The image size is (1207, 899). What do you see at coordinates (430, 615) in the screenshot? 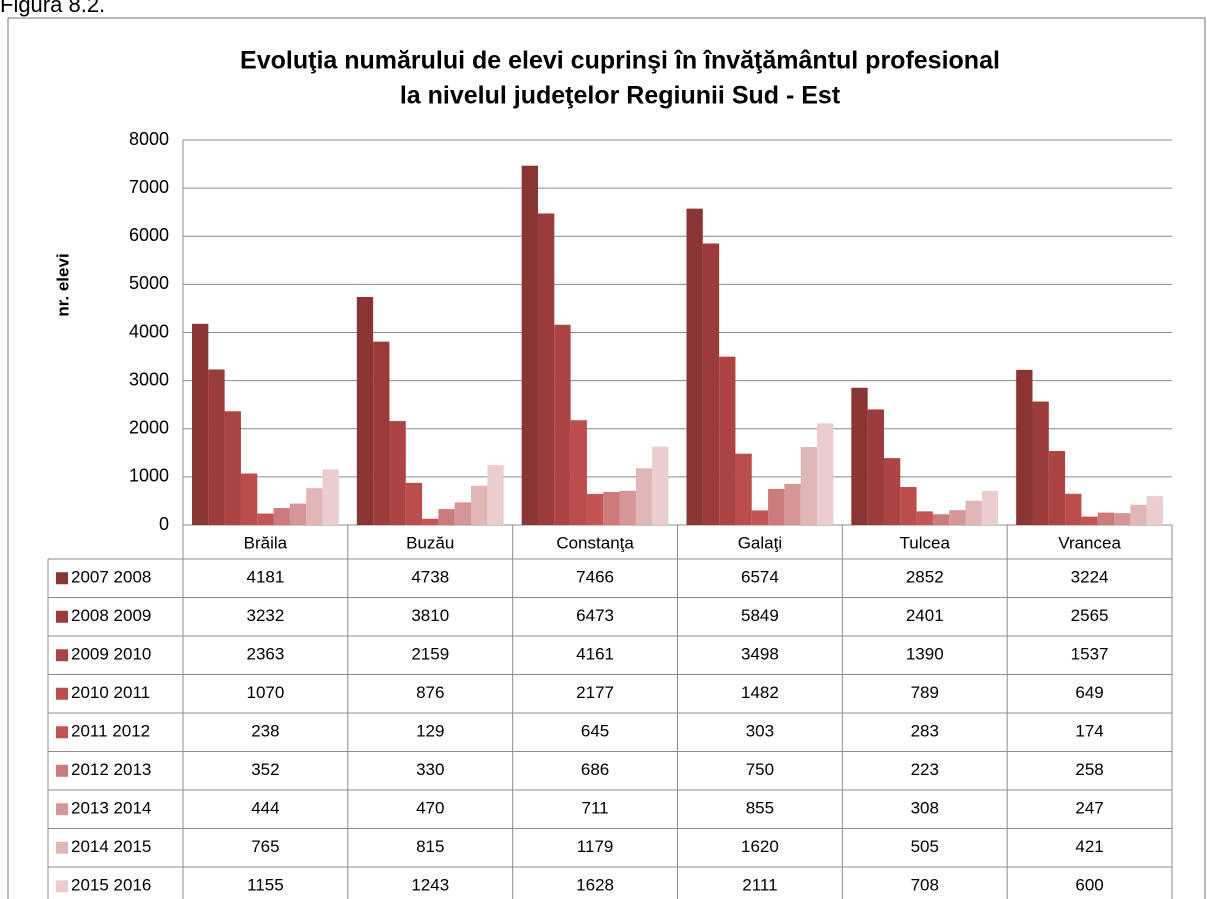
I see `table-value: 3810` at bounding box center [430, 615].